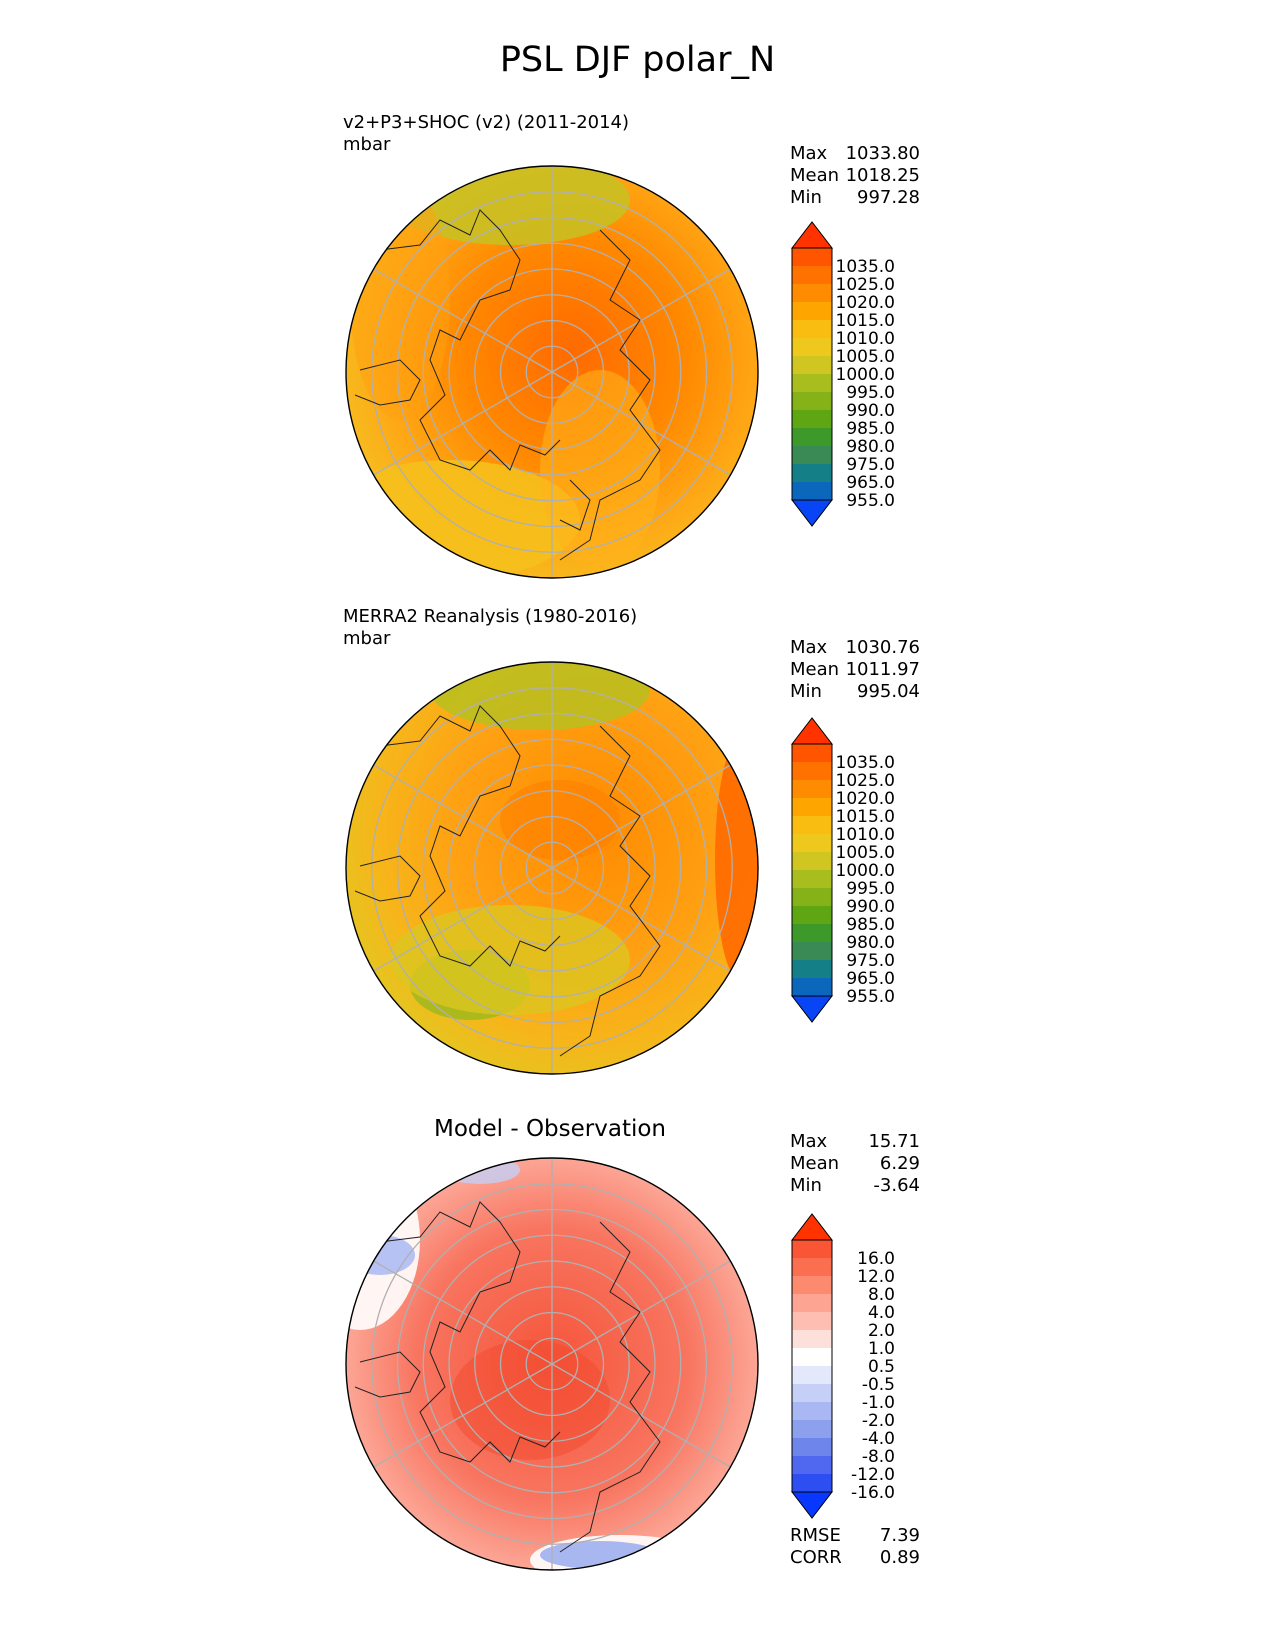  Describe the element at coordinates (490, 616) in the screenshot. I see `panel-2-name: MERRA2 Reanalysis (1980-2016)` at that location.